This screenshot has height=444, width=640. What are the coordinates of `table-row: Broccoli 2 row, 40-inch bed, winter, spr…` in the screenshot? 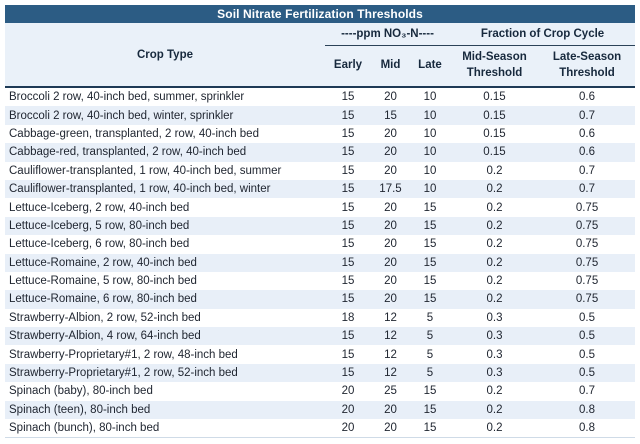 It's located at (320, 115).